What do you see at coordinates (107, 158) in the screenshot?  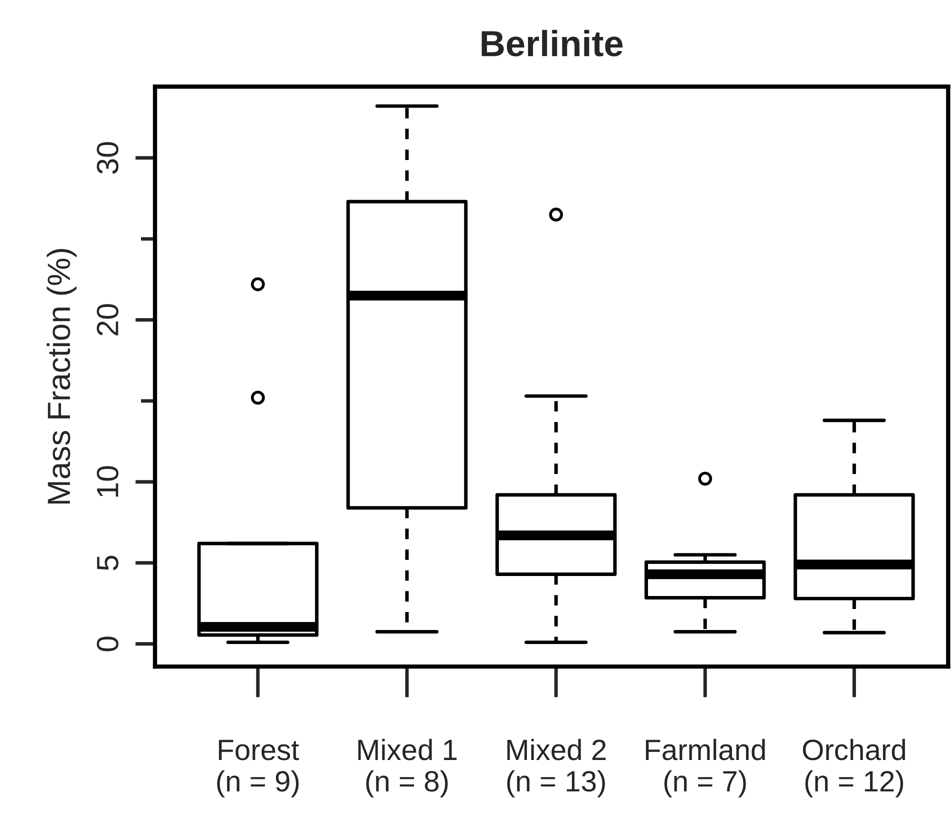 I see `y-tick-label: 30` at bounding box center [107, 158].